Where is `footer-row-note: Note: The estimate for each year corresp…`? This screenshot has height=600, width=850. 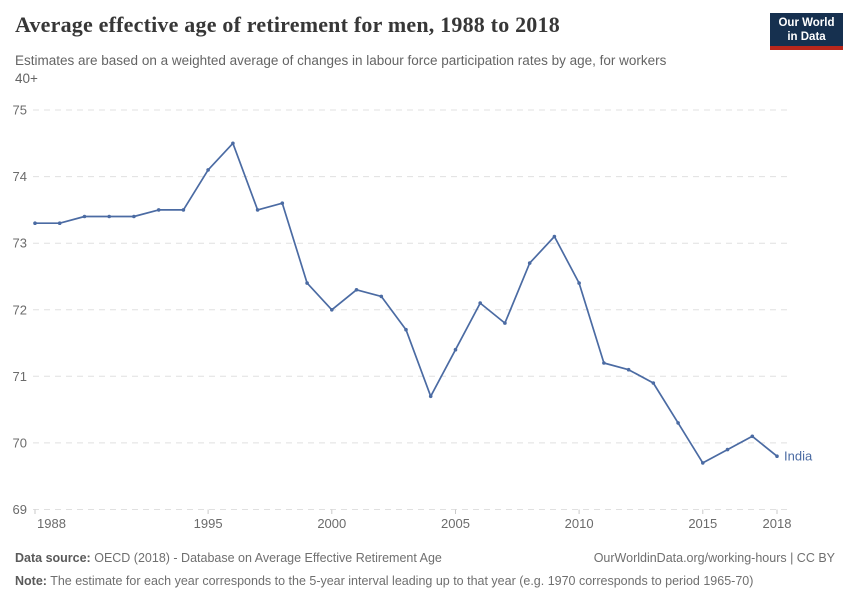 footer-row-note: Note: The estimate for each year corresp… is located at coordinates (425, 581).